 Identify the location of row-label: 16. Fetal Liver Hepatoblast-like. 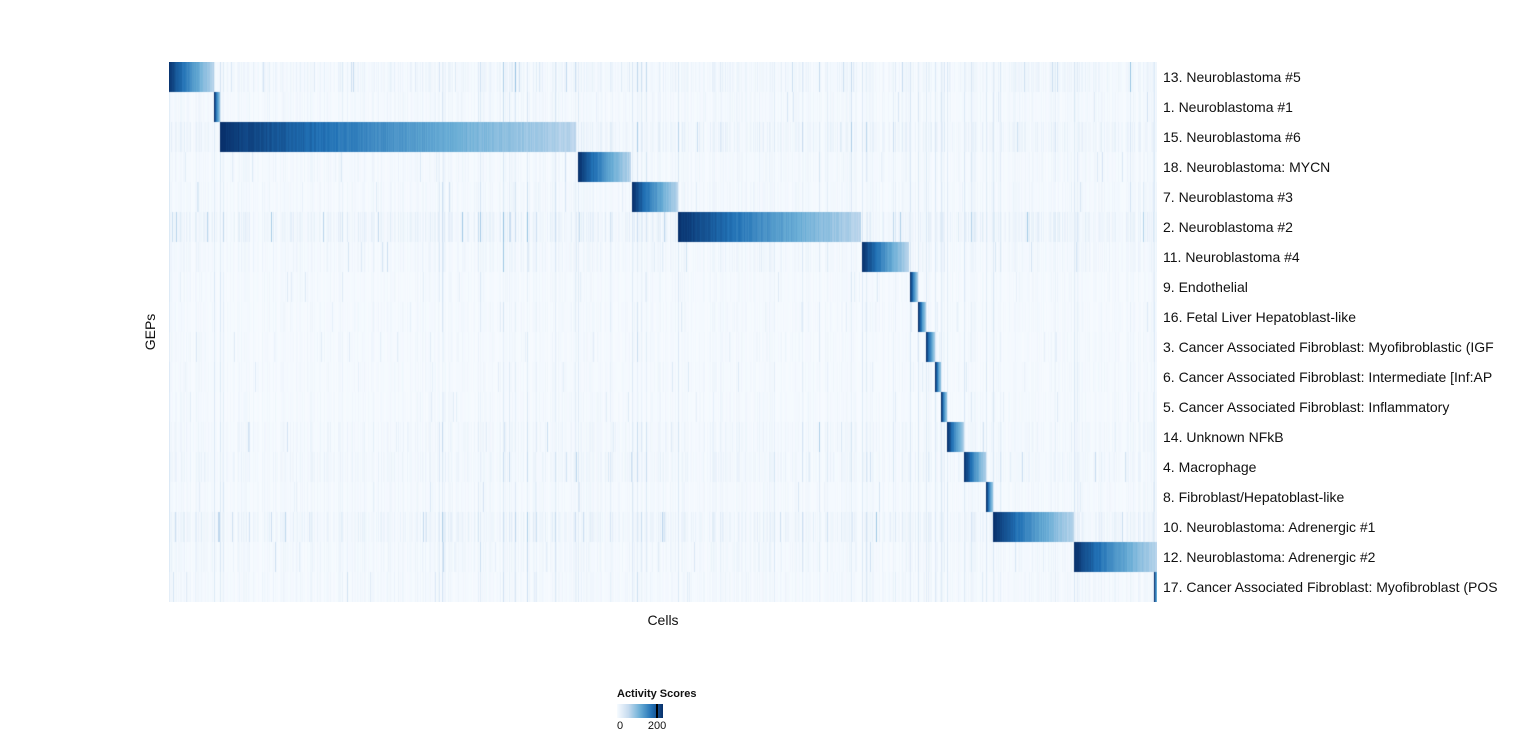
(1259, 317).